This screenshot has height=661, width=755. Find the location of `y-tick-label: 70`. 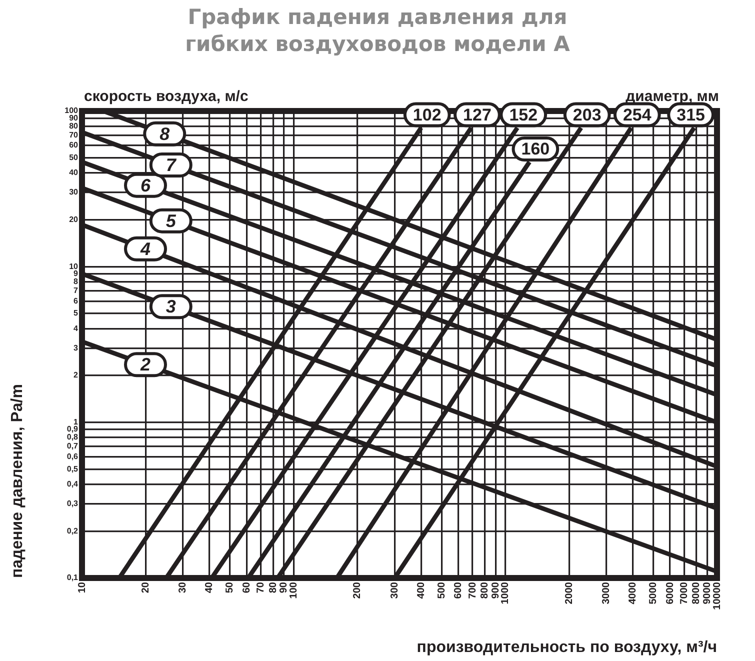

y-tick-label: 70 is located at coordinates (74, 135).